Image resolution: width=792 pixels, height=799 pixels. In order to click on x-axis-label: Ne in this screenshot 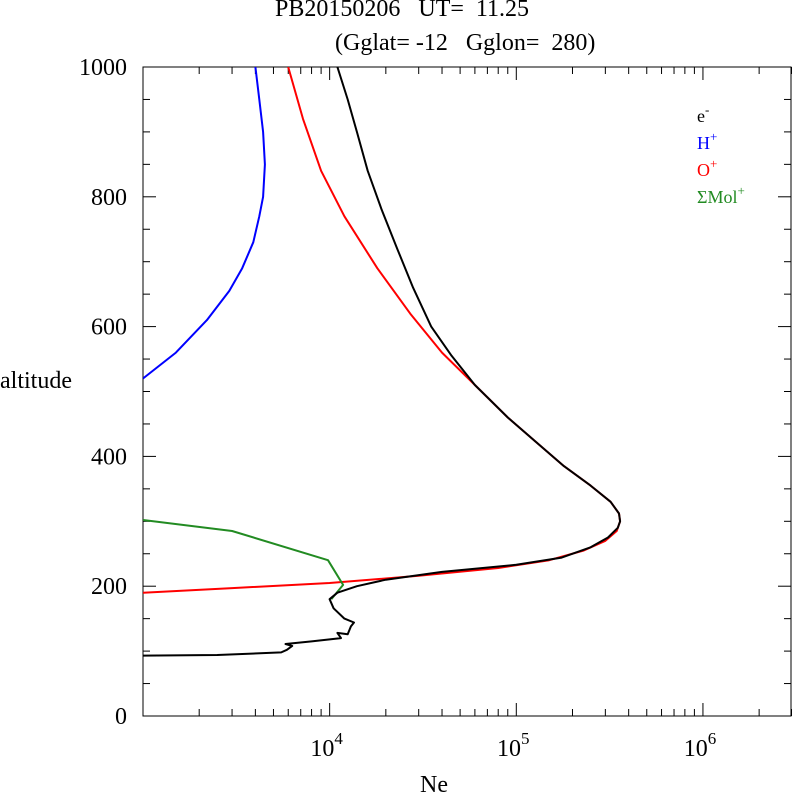, I will do `click(434, 785)`.